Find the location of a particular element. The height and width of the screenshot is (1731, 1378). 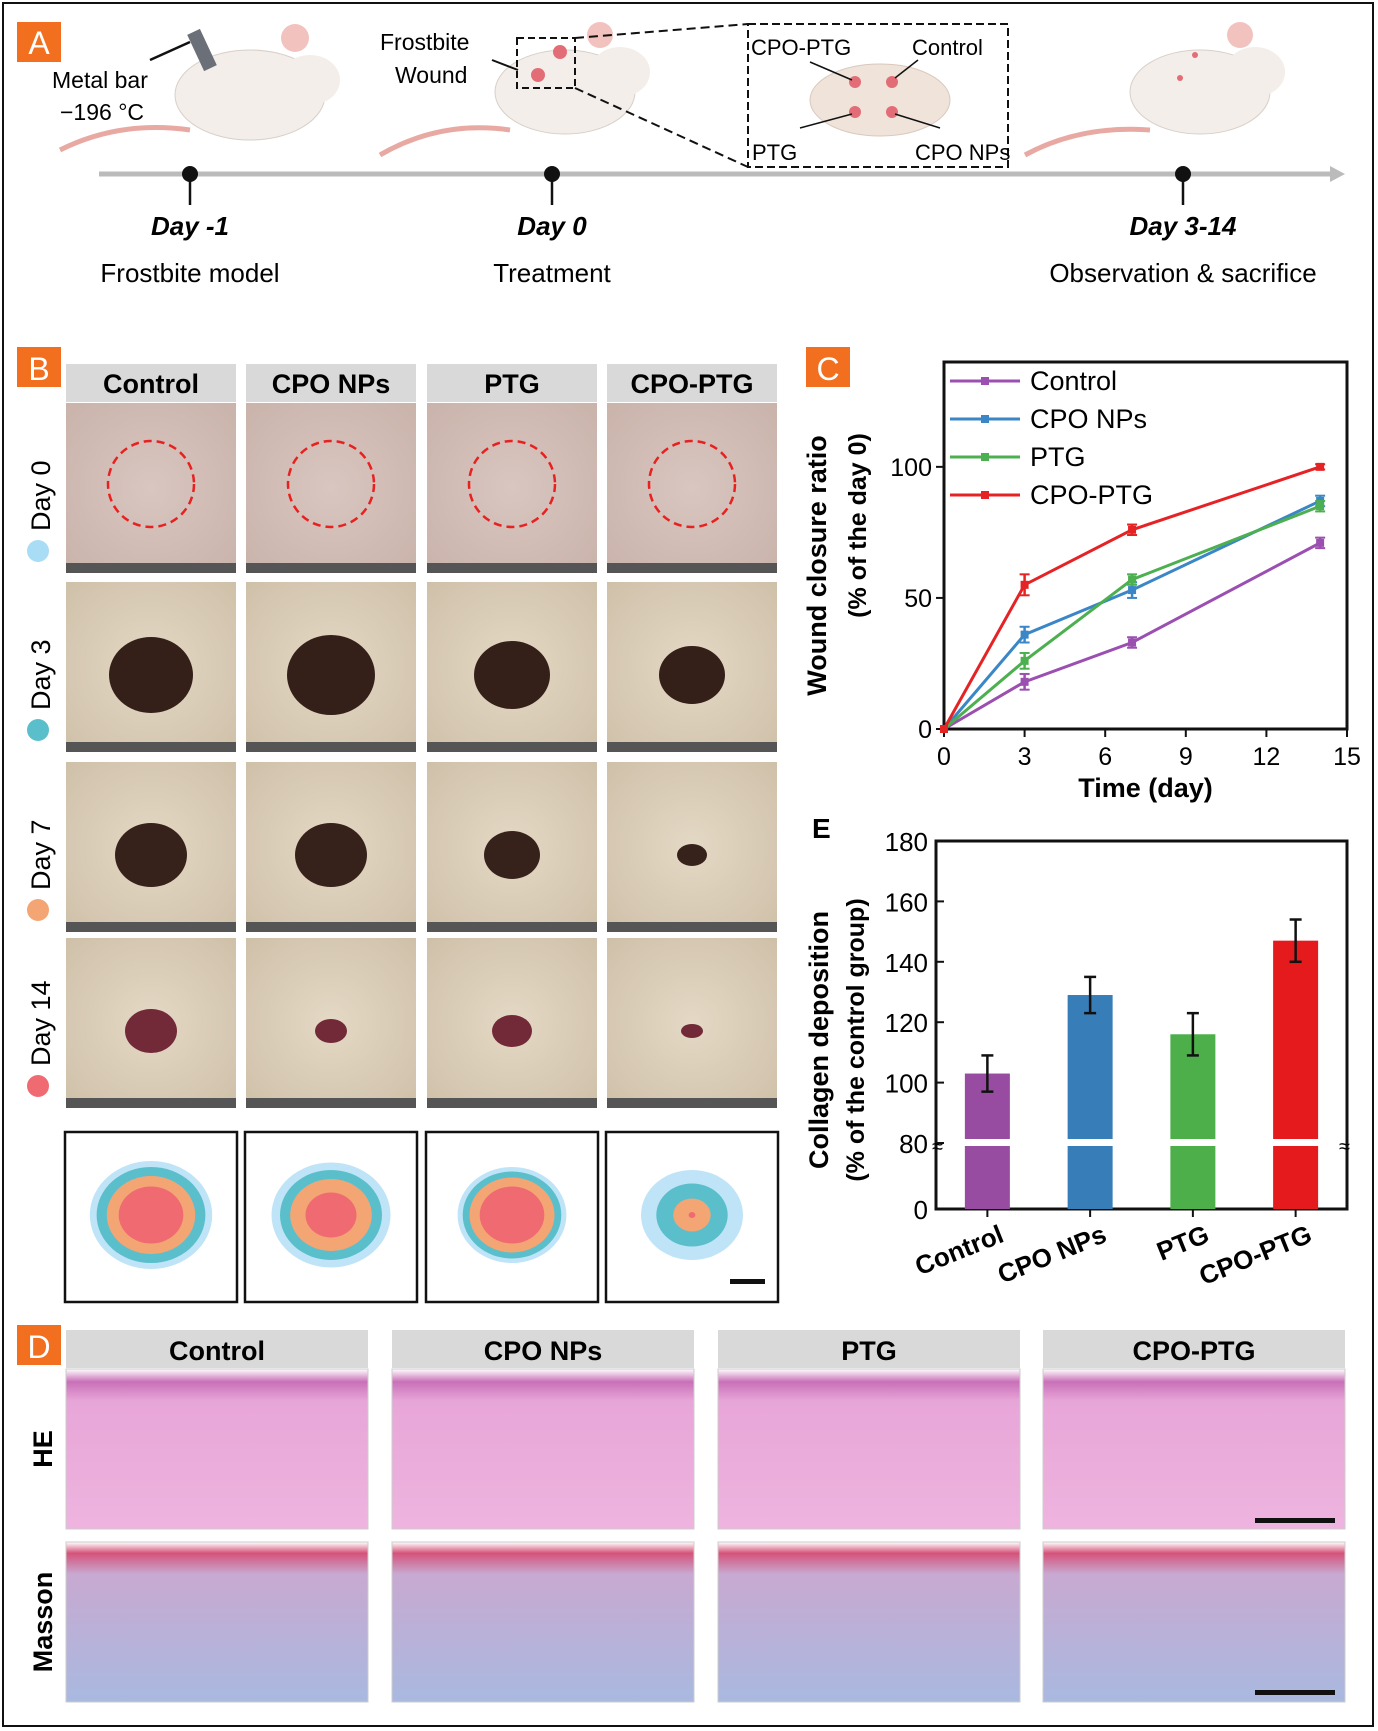

inset-label-ptg: PTG is located at coordinates (774, 152).